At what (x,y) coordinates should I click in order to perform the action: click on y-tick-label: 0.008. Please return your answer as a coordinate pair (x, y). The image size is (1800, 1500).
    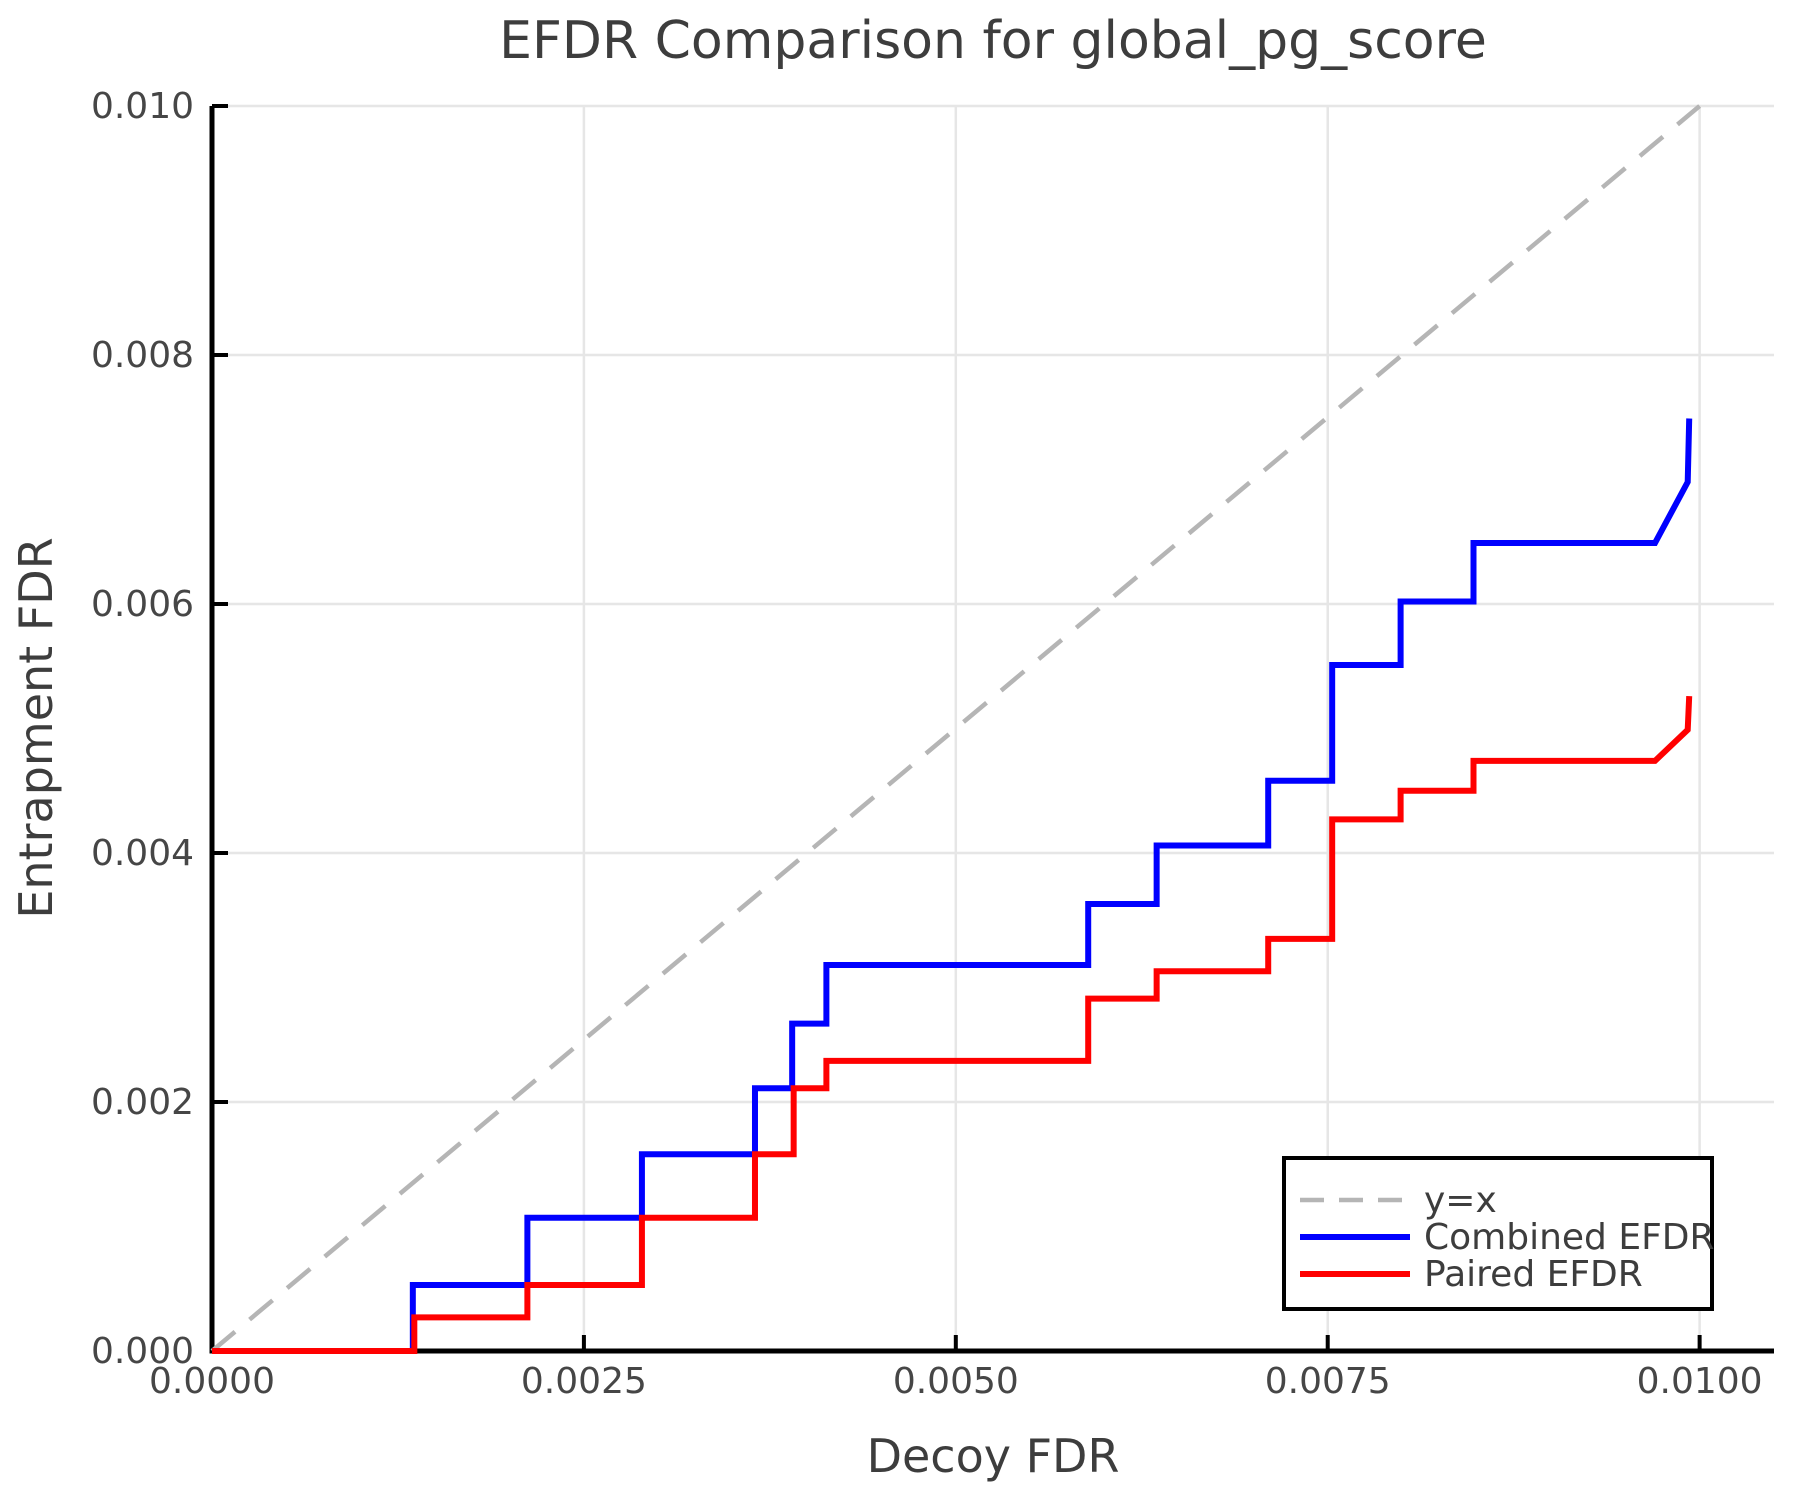
    Looking at the image, I should click on (142, 355).